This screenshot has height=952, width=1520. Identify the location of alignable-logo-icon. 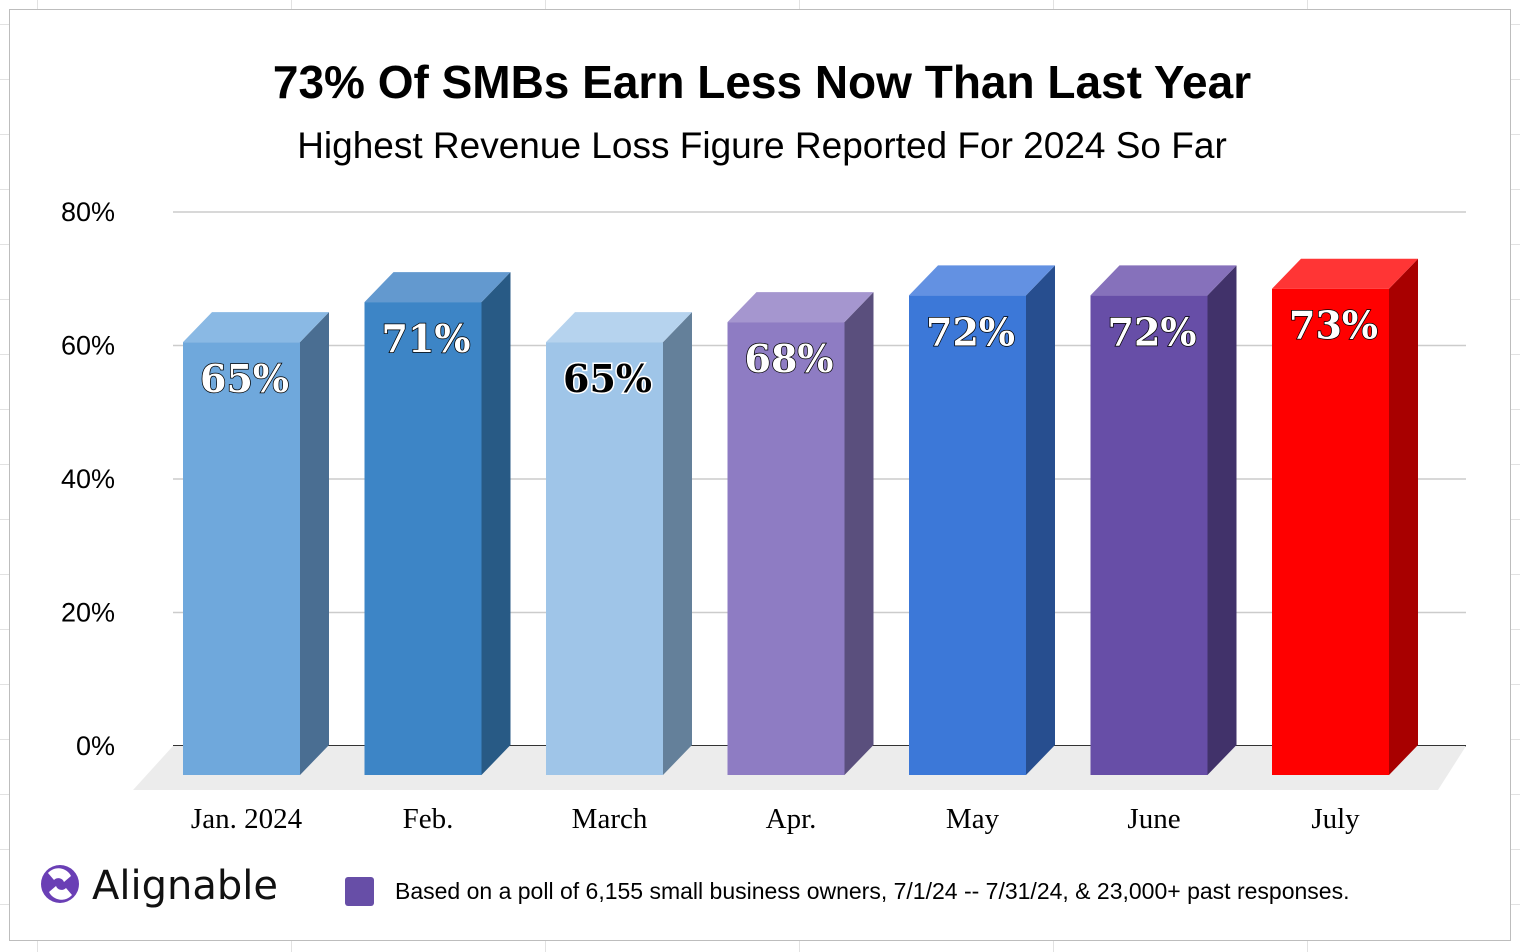
(60, 884).